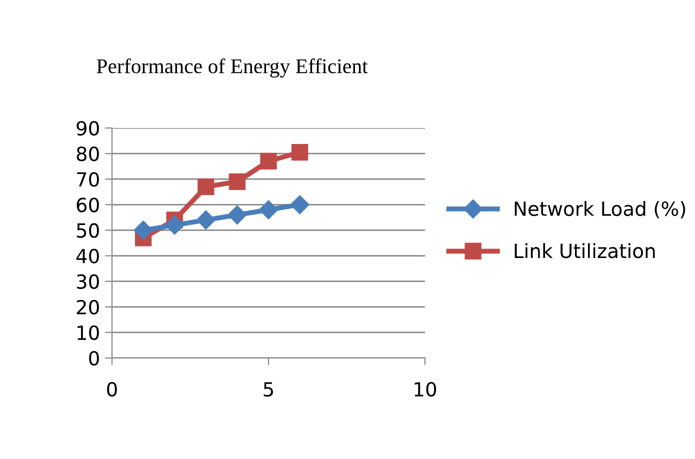 The width and height of the screenshot is (695, 459). What do you see at coordinates (87, 205) in the screenshot?
I see `y-tick-label: 60` at bounding box center [87, 205].